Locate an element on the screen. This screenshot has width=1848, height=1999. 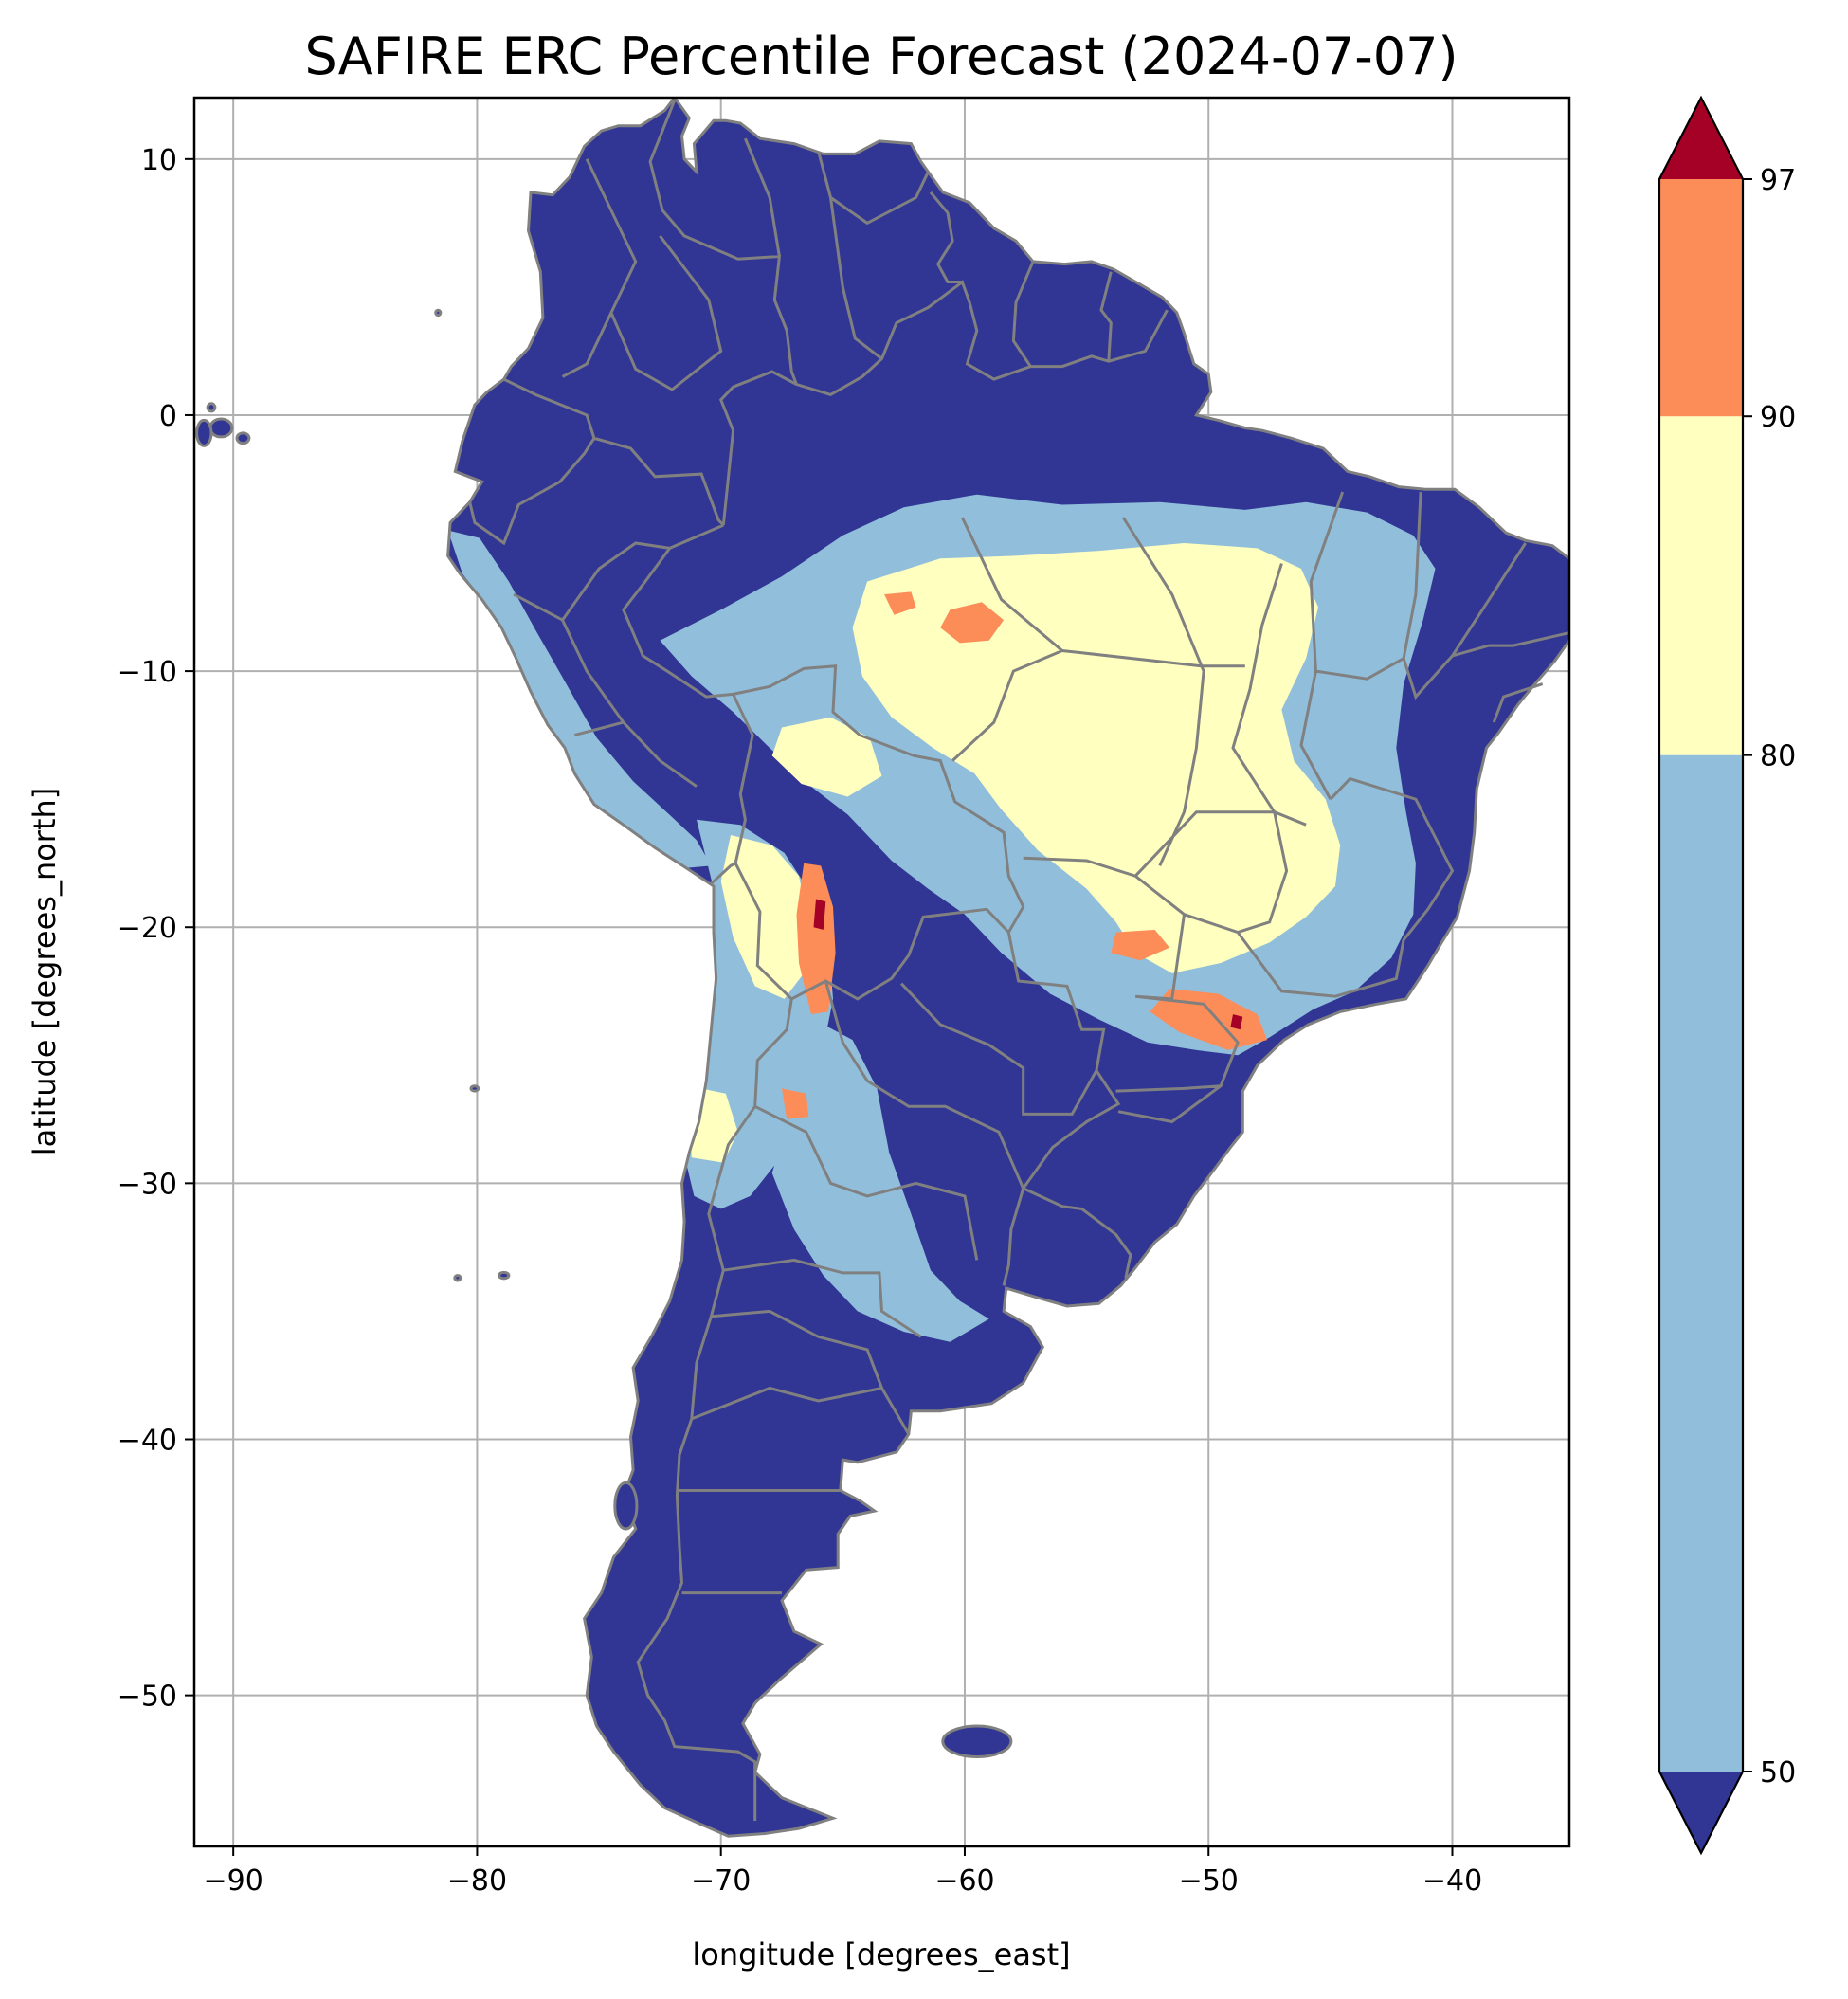
x-tick-label: −90 is located at coordinates (234, 1881).